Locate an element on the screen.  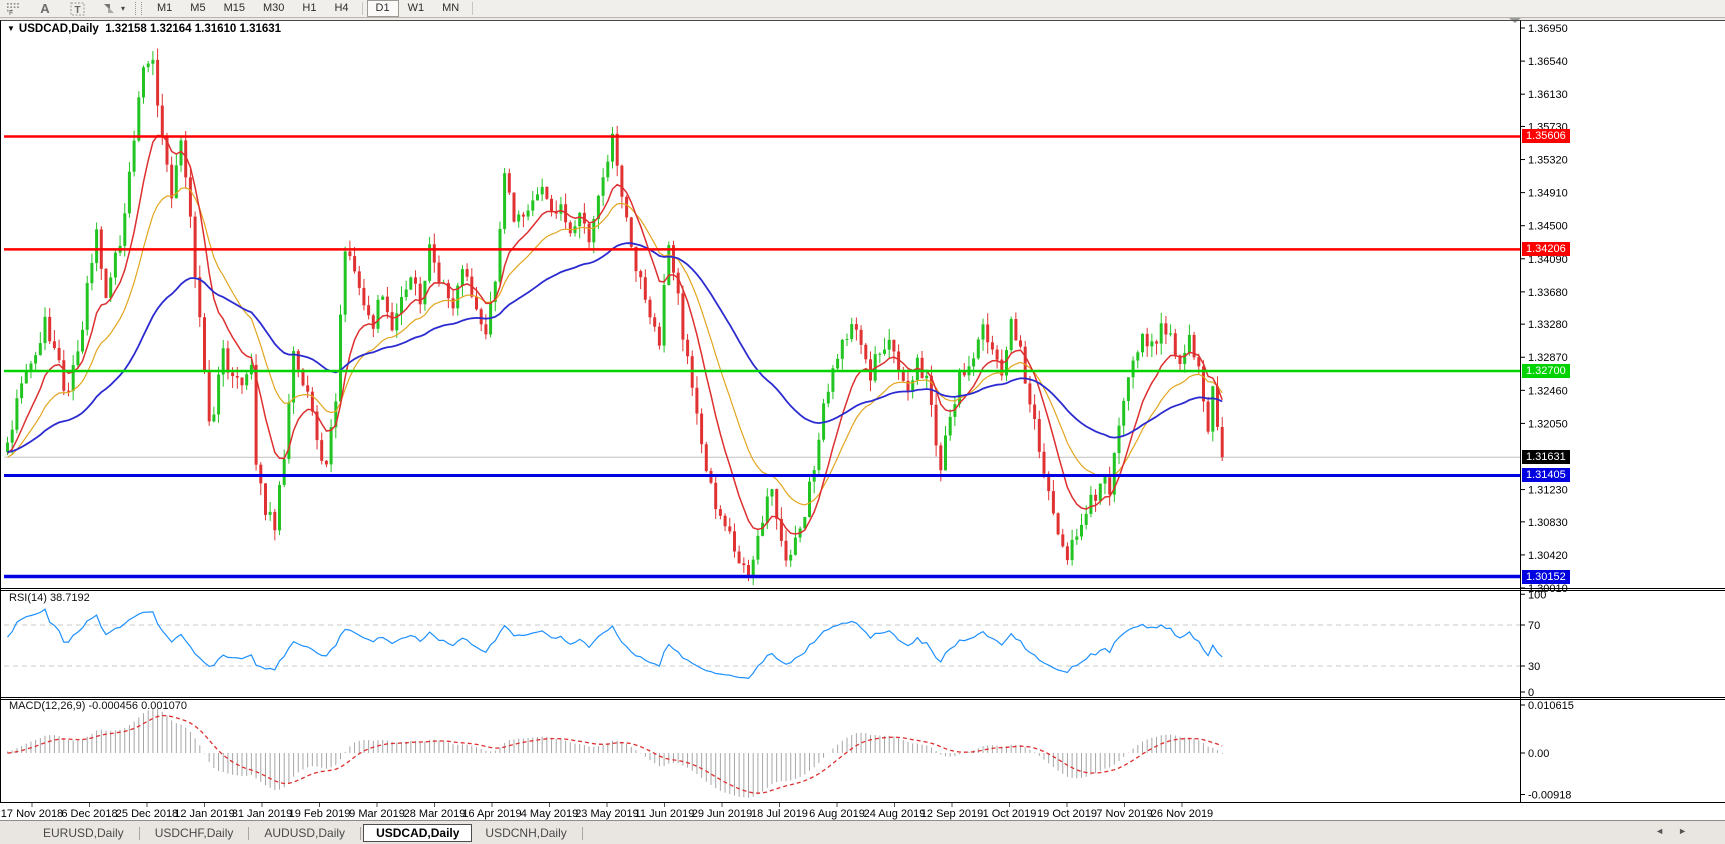
svg-text: 0 is located at coordinates (1531, 693).